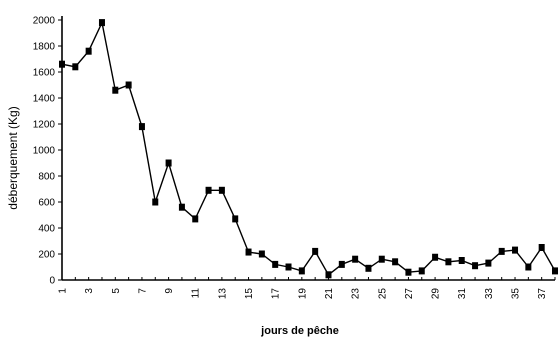 This screenshot has width=559, height=341. I want to click on x-axis-ticks: 1 3 5 7 9 11 13 15 17 19 21 23 25 27 29 31 33 35 37, so click(307, 288).